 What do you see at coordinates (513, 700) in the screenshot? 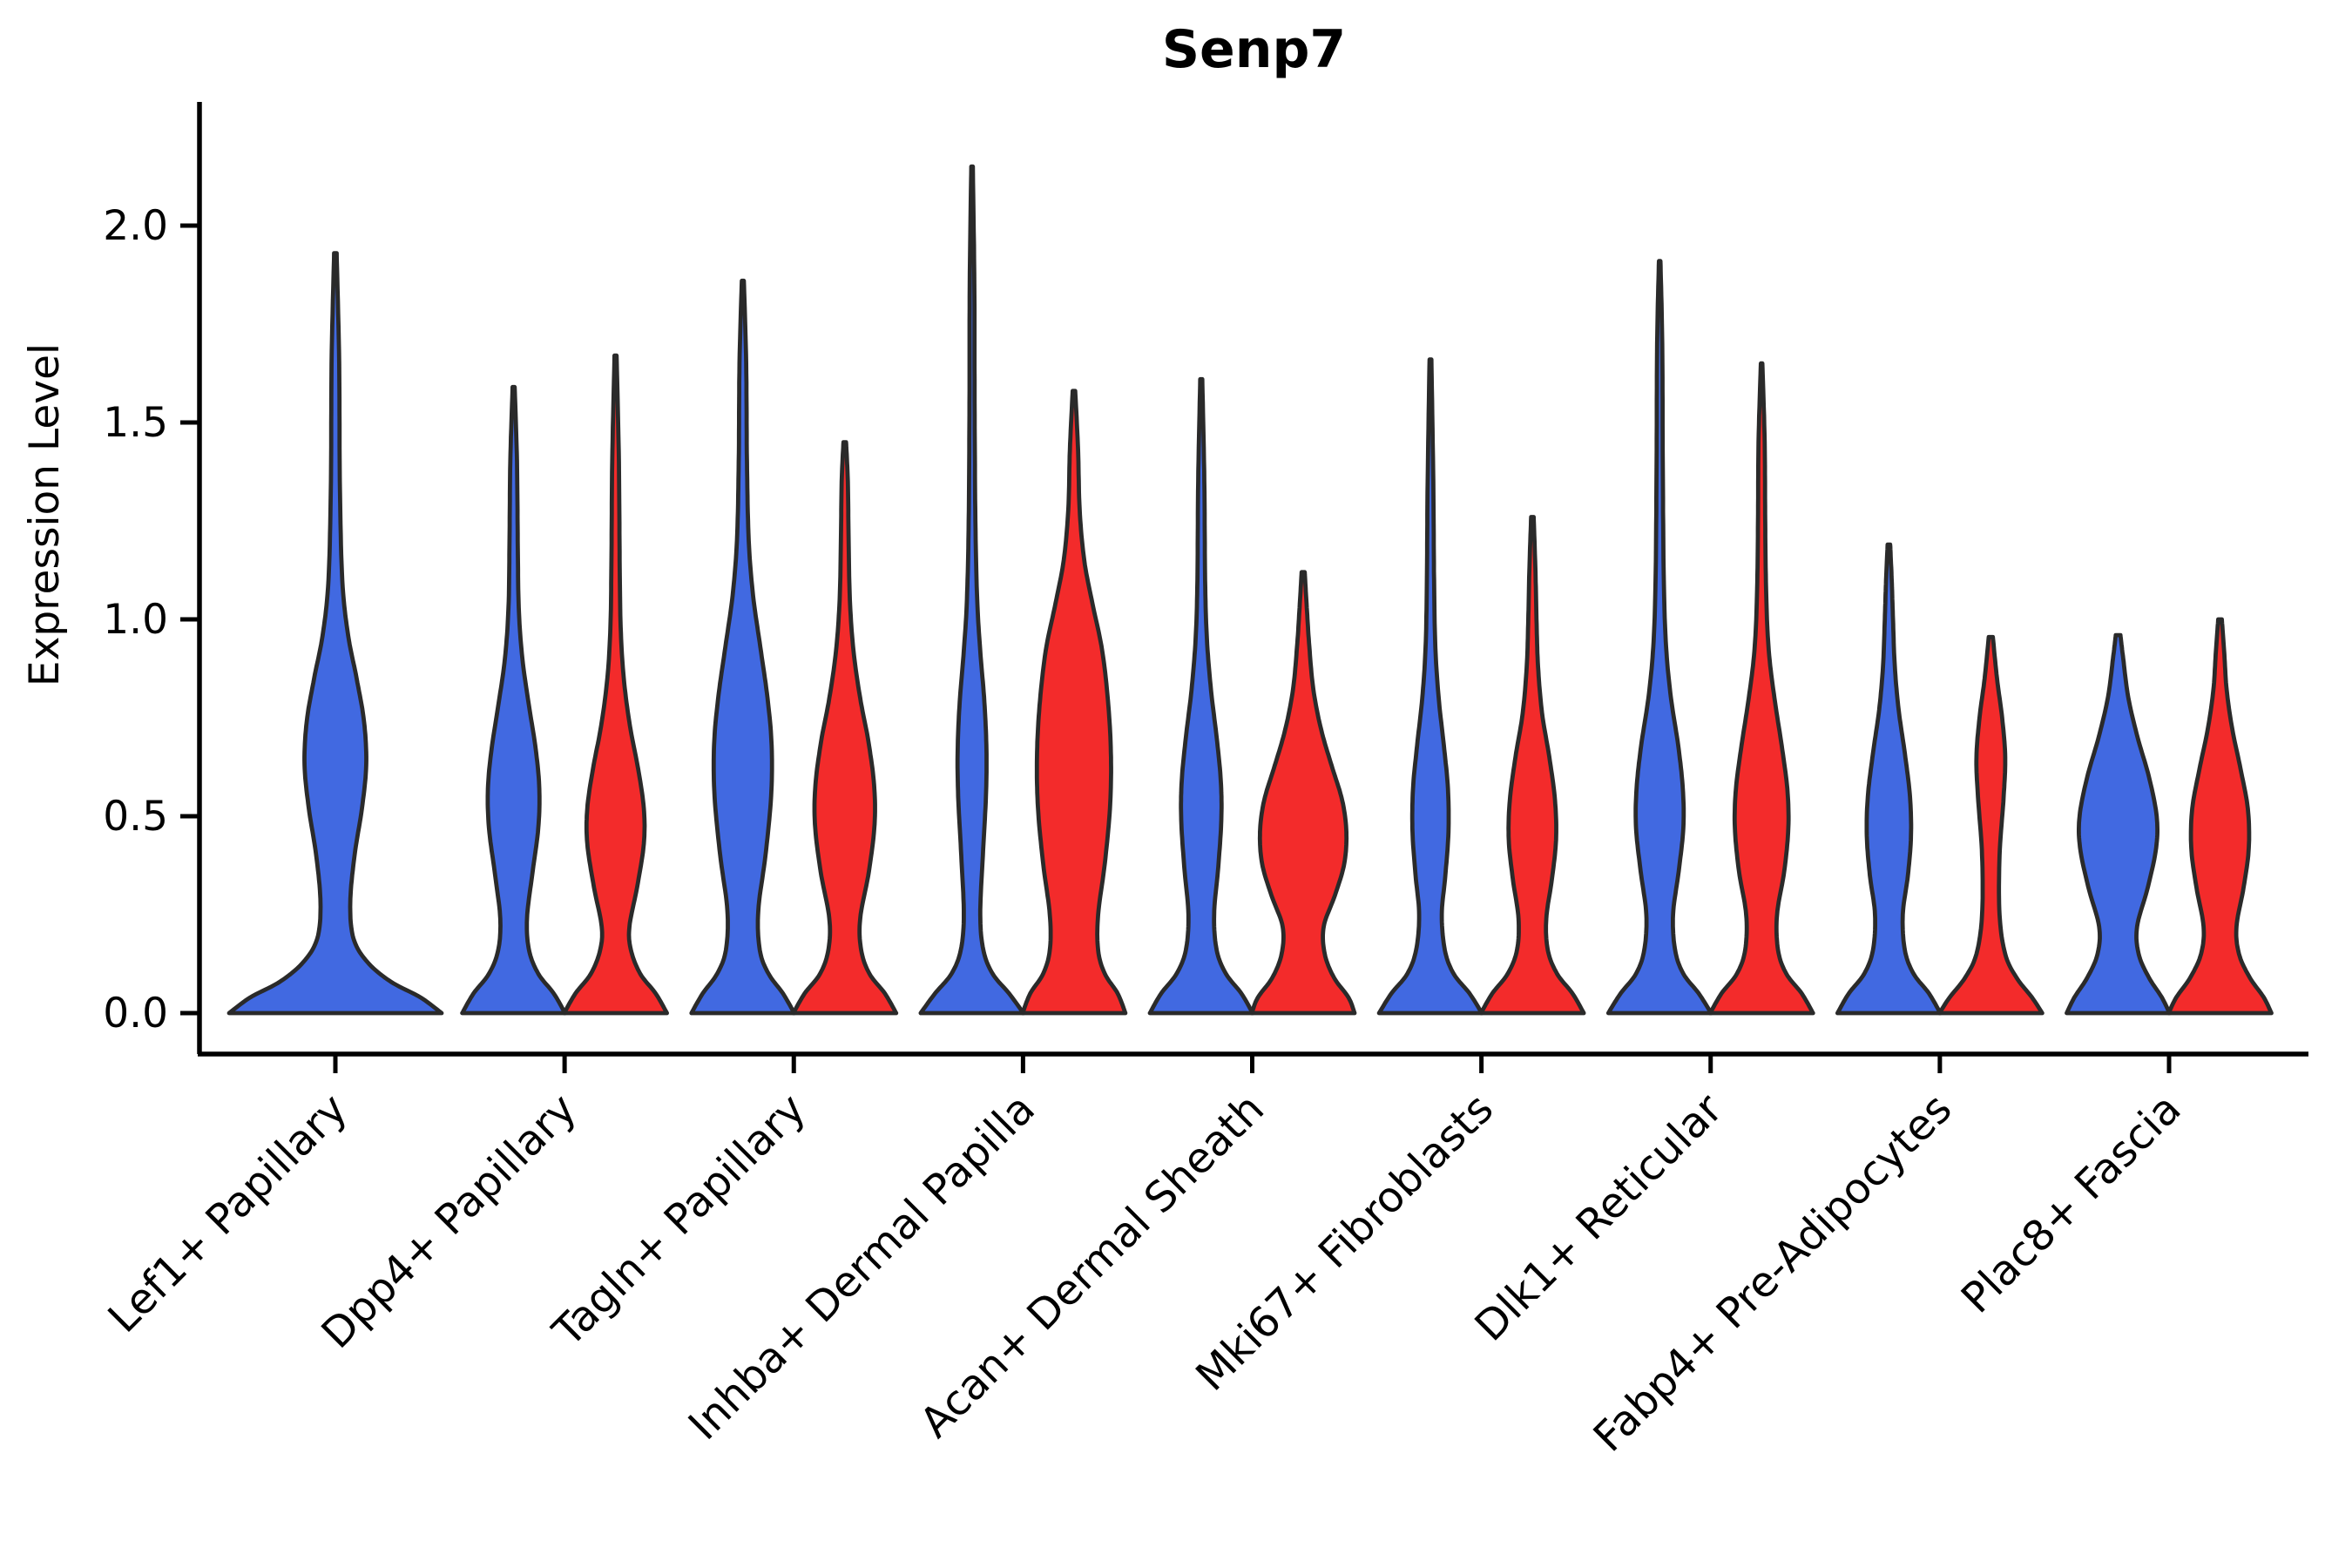
I see `violin-1-blue` at bounding box center [513, 700].